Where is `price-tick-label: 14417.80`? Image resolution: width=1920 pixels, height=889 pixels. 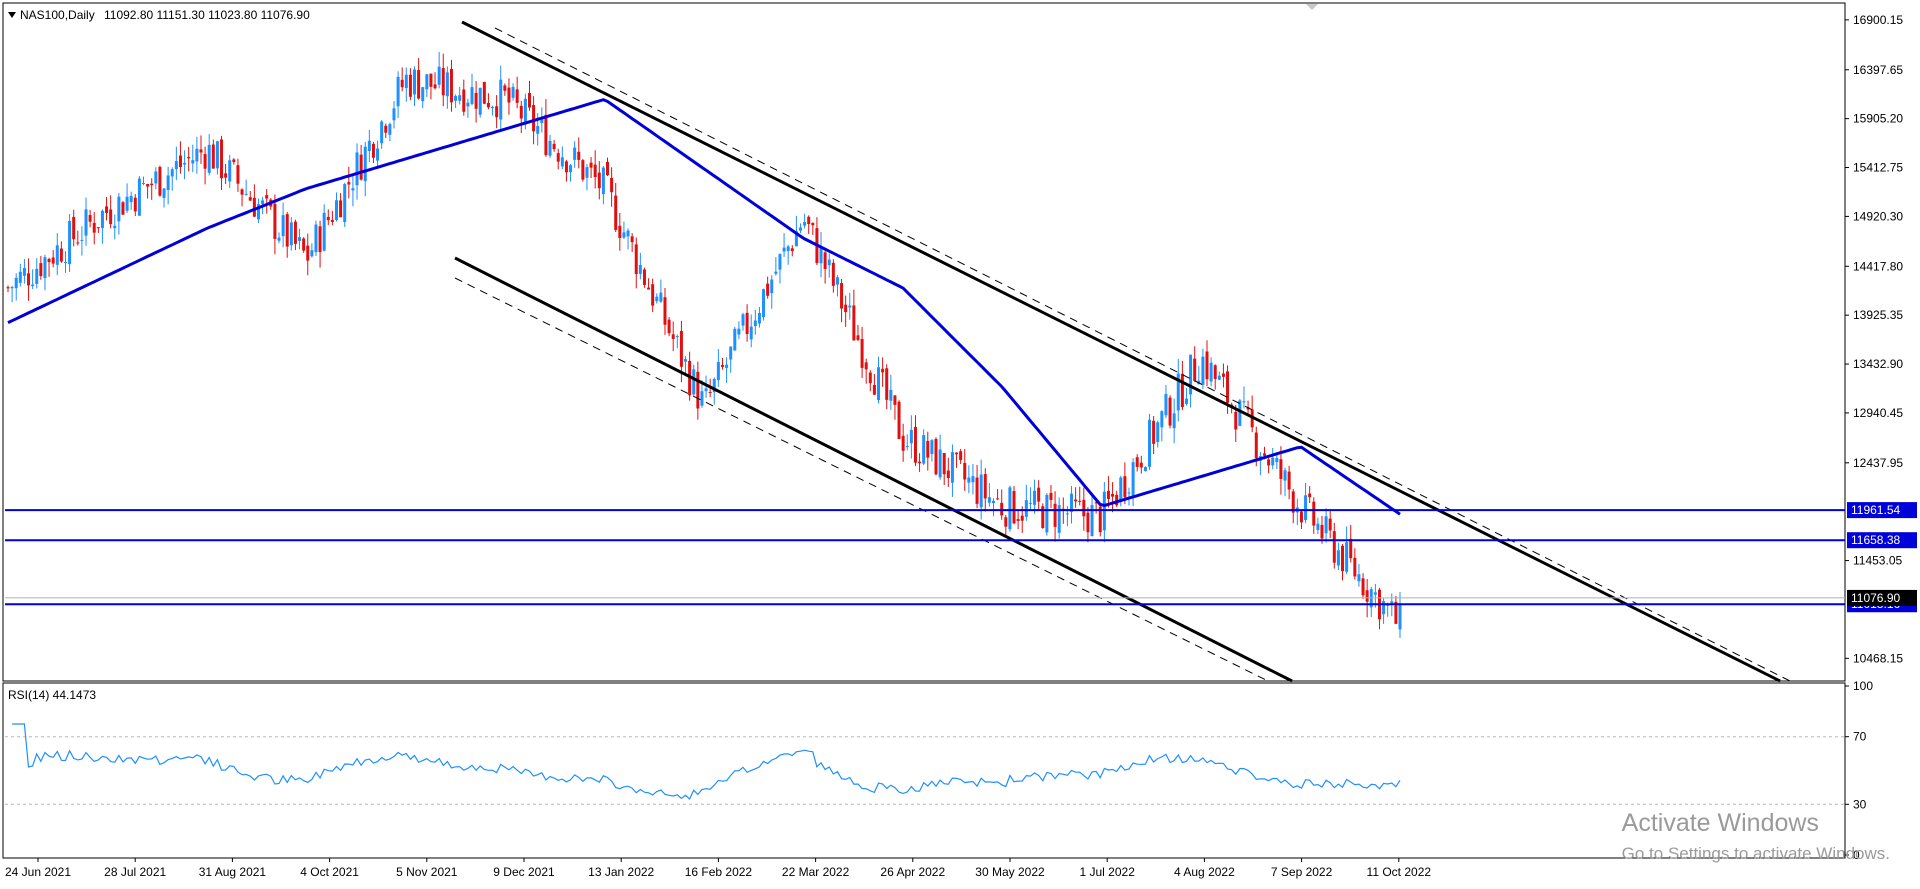
price-tick-label: 14417.80 is located at coordinates (1878, 266).